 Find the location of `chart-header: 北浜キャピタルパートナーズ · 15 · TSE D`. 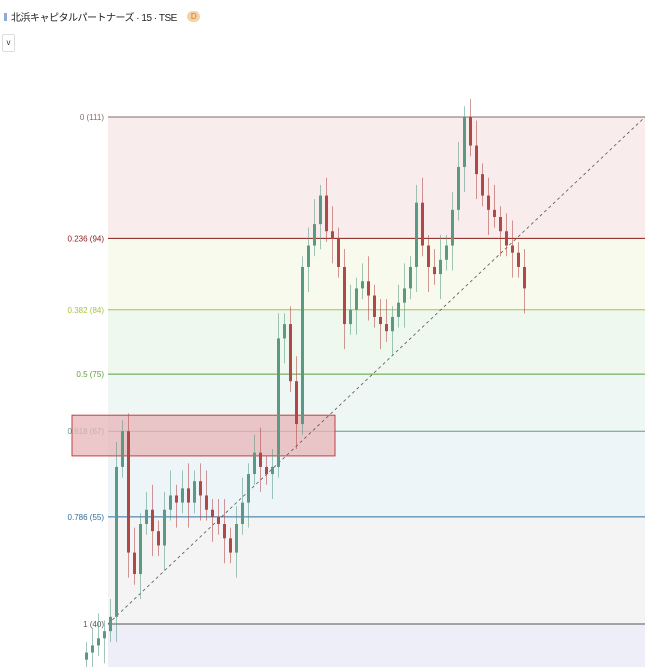

chart-header: 北浜キャピタルパートナーズ · 15 · TSE D is located at coordinates (102, 16).